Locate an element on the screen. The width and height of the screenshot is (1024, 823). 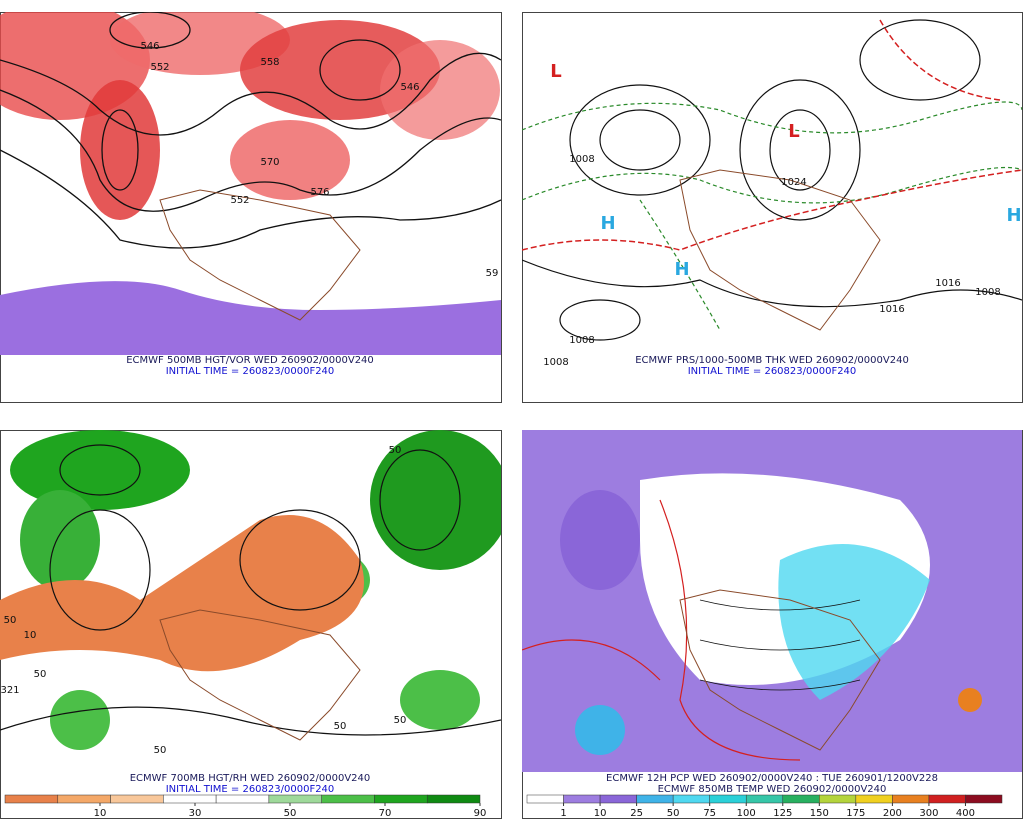
colorbar-label: 100 is located at coordinates (746, 813).